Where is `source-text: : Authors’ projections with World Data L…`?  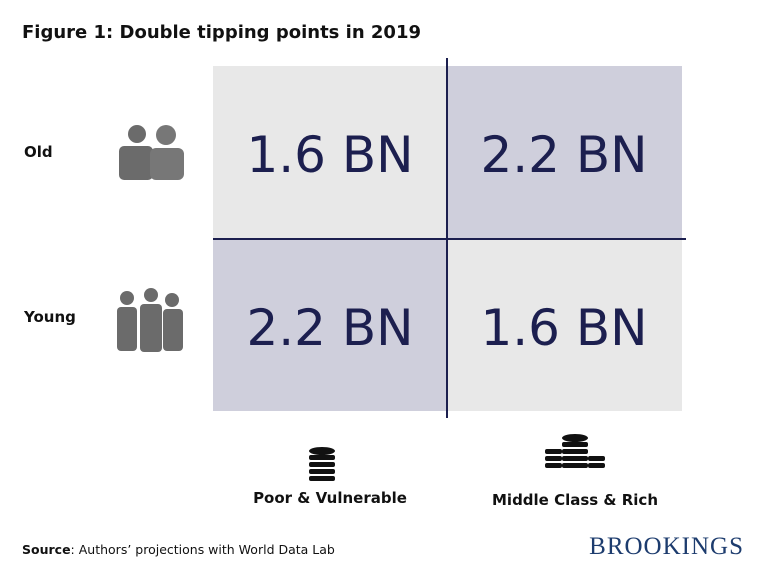 source-text: : Authors’ projections with World Data L… is located at coordinates (203, 549).